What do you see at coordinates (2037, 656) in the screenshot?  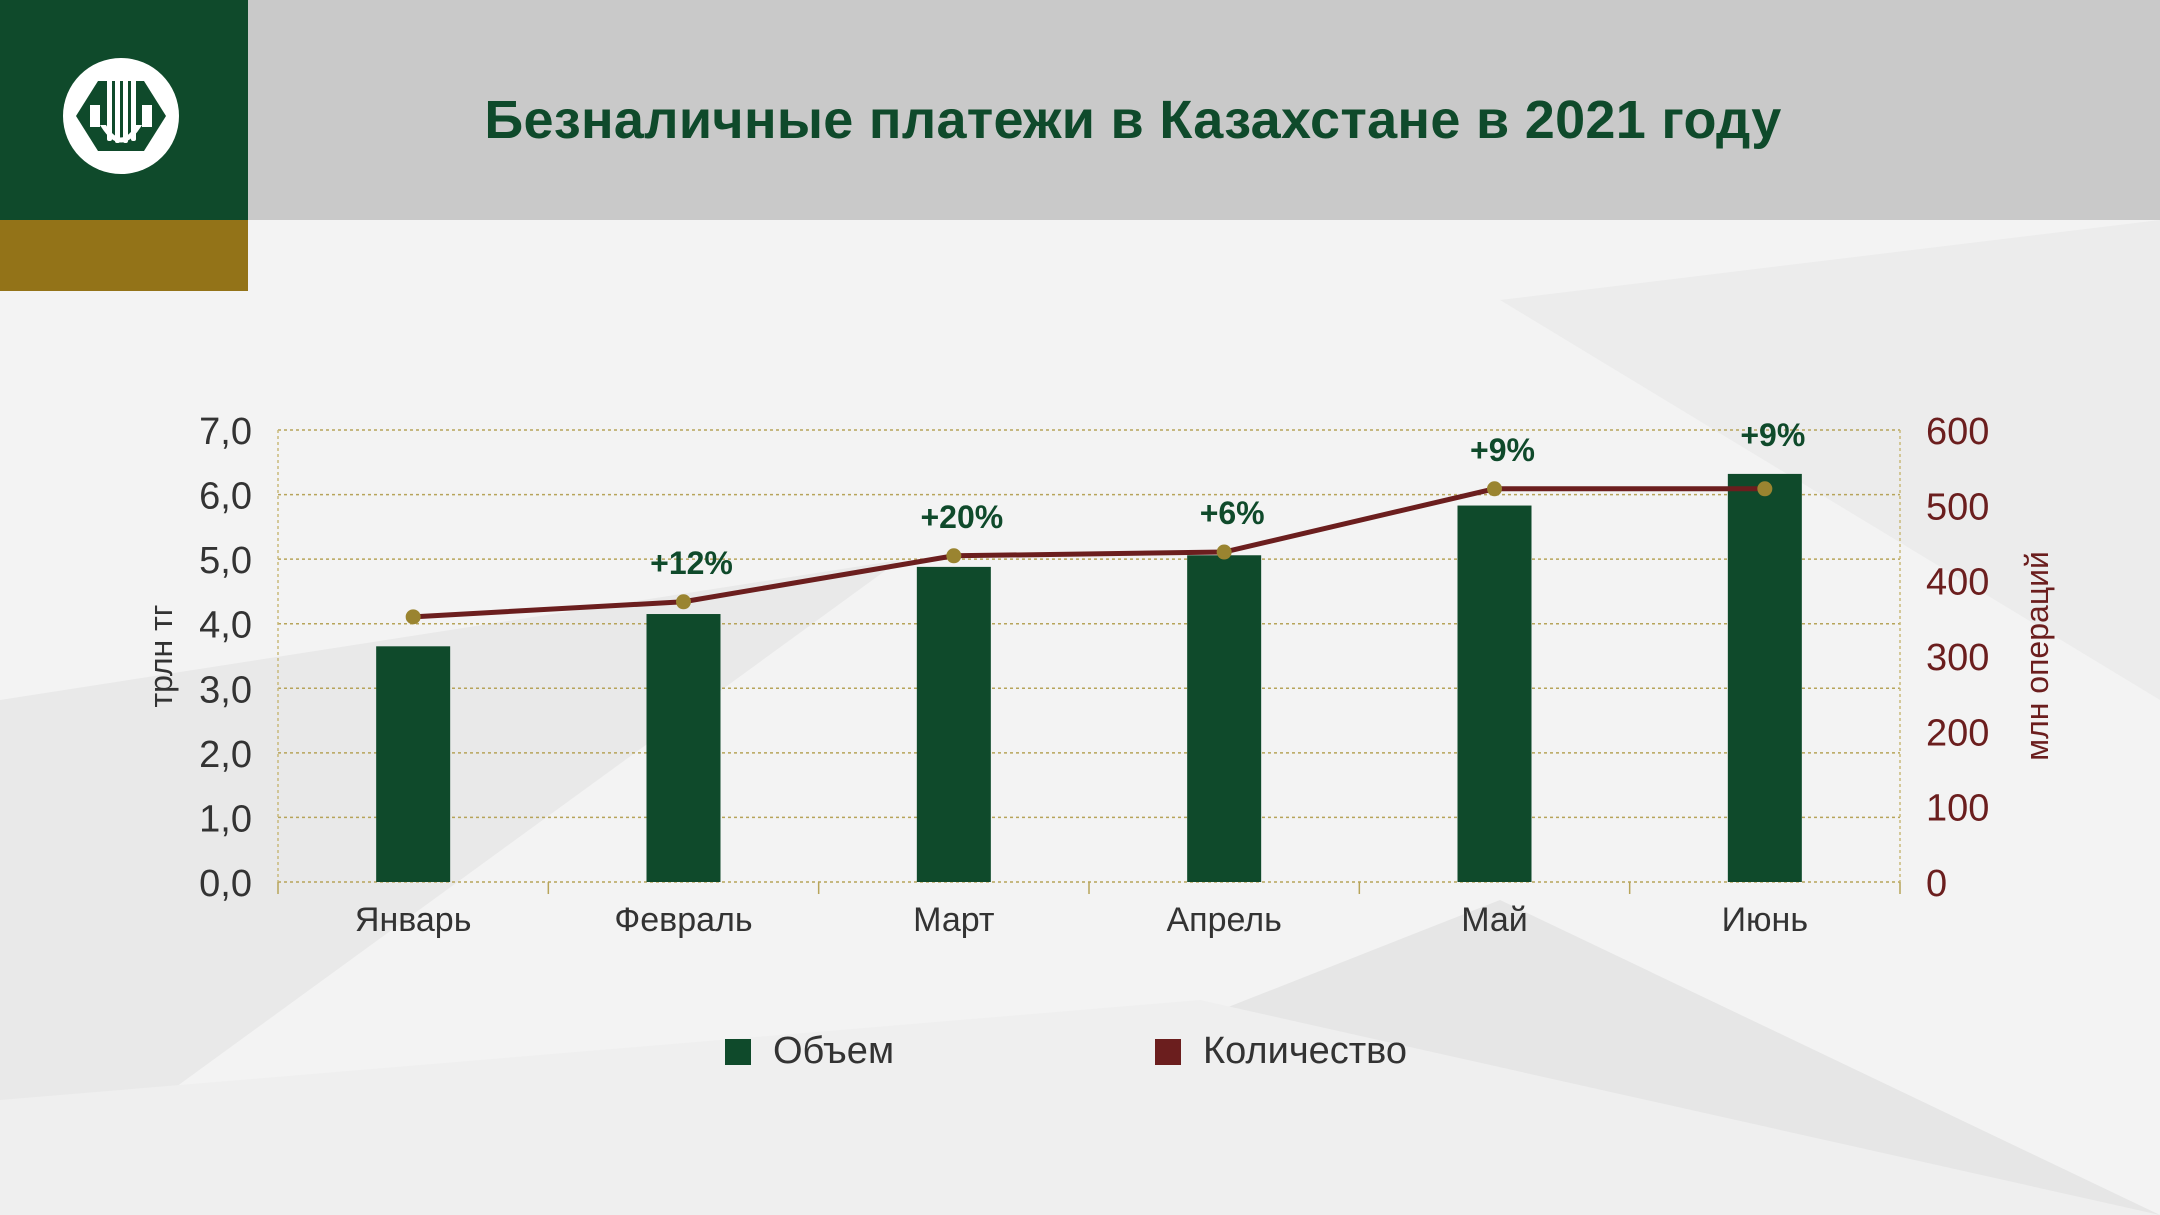 I see `y2-axis-title: млн операций` at bounding box center [2037, 656].